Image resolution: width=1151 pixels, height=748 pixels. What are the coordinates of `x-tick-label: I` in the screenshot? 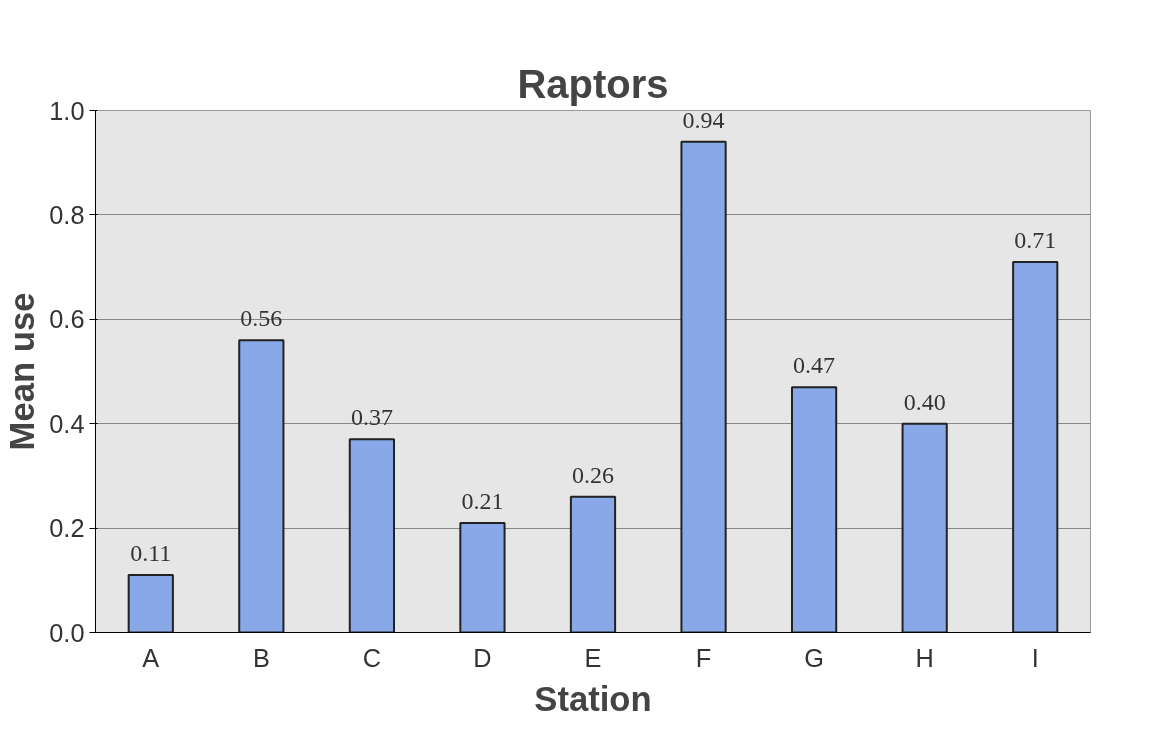 It's located at (1035, 657).